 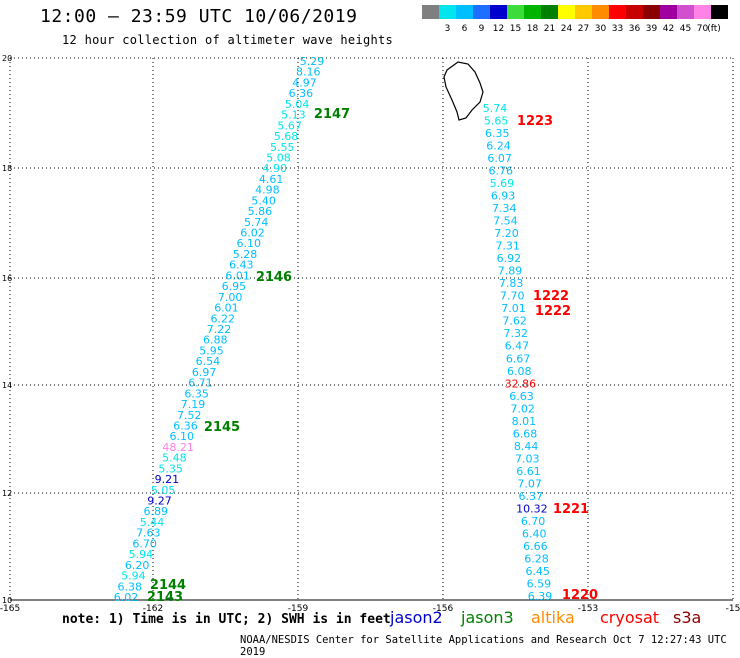 I want to click on swh-value: 7.83, so click(x=511, y=283).